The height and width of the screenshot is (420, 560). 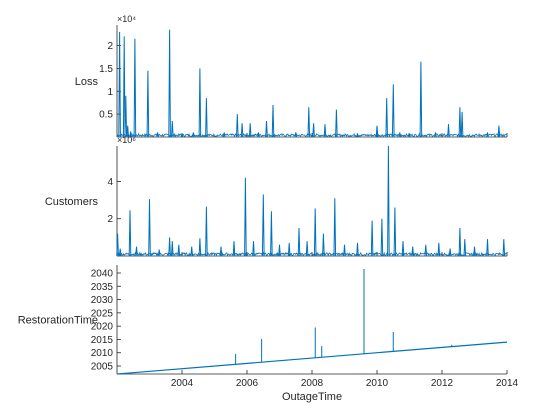 I want to click on x-tick-label: 2004, so click(x=182, y=383).